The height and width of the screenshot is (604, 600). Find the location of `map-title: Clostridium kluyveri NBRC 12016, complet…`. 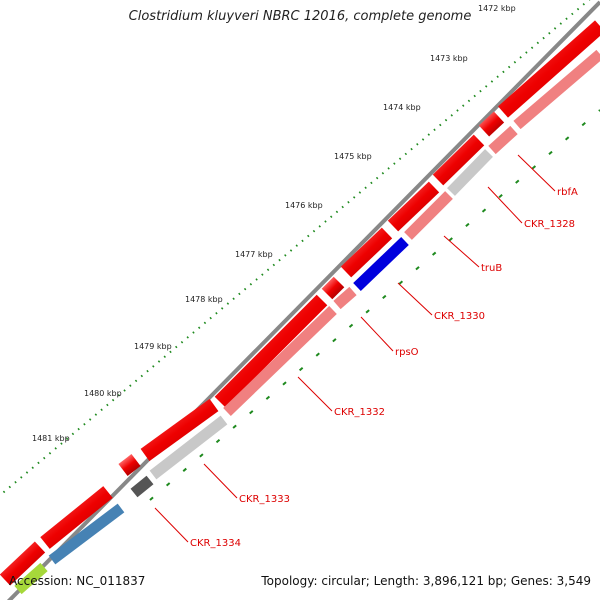

map-title: Clostridium kluyveri NBRC 12016, complet… is located at coordinates (300, 16).